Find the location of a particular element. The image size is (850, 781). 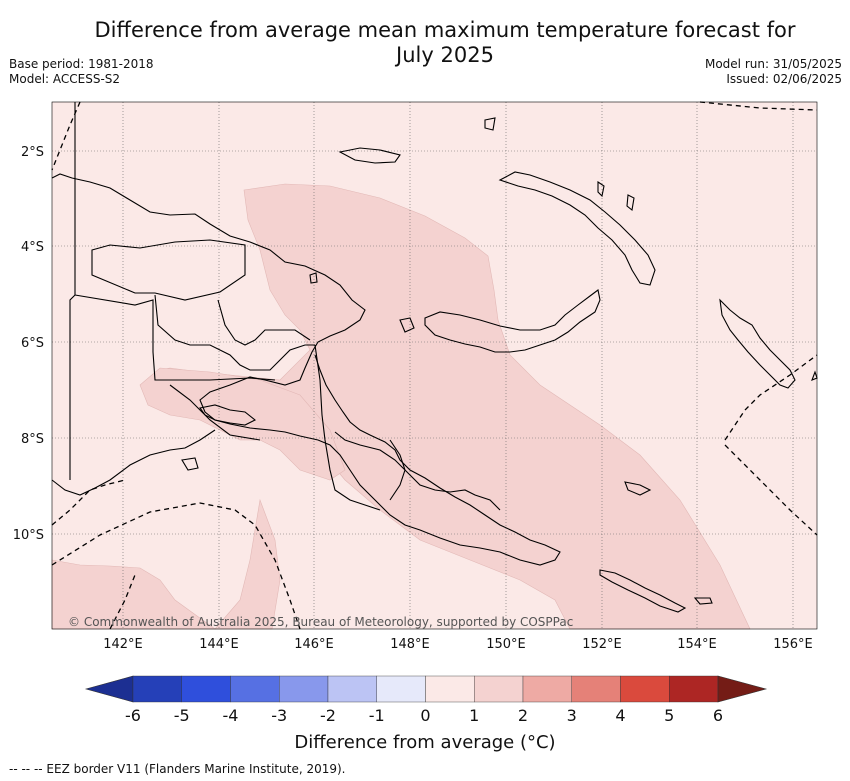

colorbar-tick-label: -4 is located at coordinates (231, 715).